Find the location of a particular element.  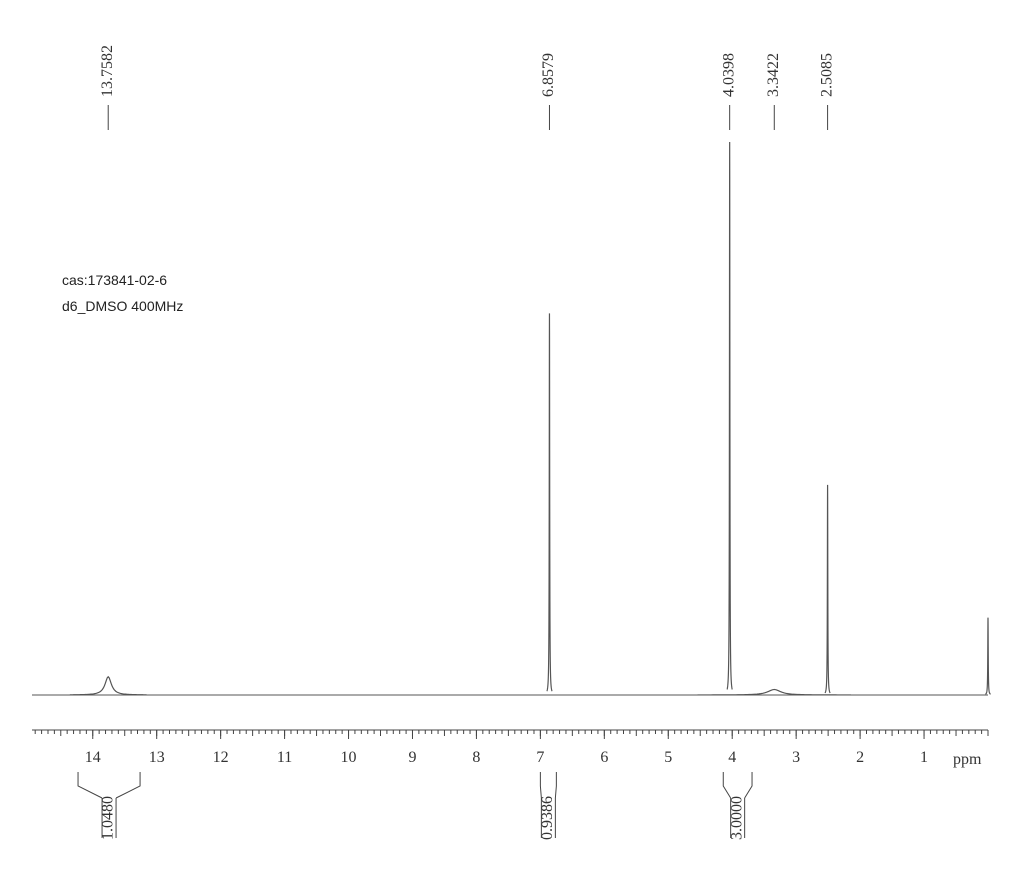

peak-label: 4.0398 is located at coordinates (728, 75).